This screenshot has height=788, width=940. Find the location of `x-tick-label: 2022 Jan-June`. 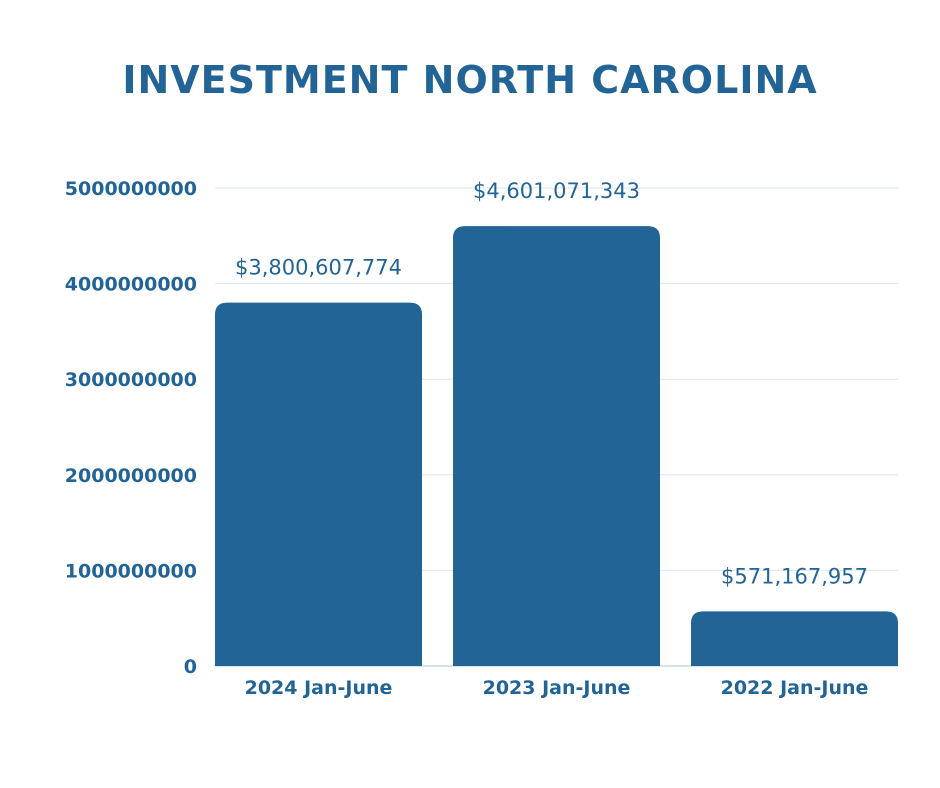

x-tick-label: 2022 Jan-June is located at coordinates (795, 688).